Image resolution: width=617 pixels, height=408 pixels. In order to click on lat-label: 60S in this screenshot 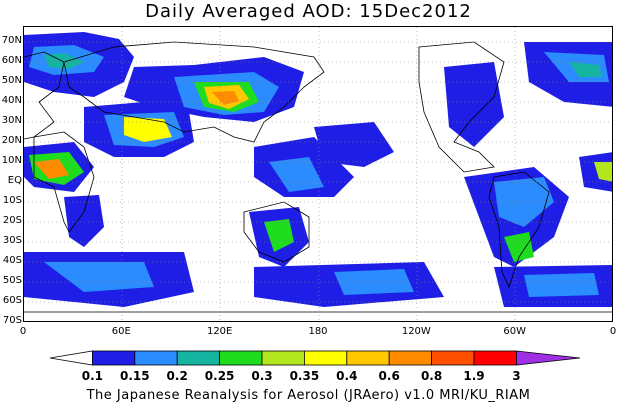, I will do `click(12, 300)`.